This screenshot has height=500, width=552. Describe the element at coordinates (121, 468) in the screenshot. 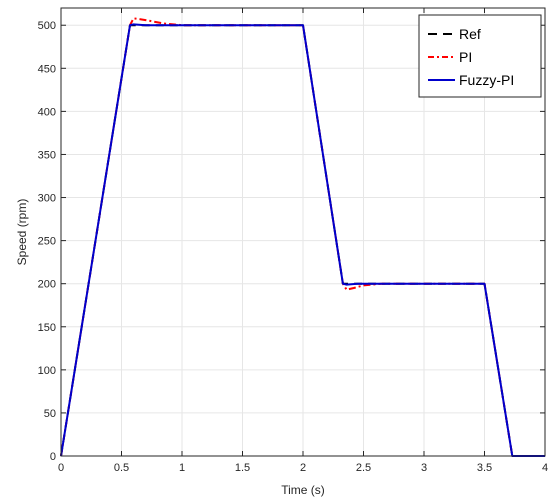

I see `x-tick-label: 0.5` at that location.